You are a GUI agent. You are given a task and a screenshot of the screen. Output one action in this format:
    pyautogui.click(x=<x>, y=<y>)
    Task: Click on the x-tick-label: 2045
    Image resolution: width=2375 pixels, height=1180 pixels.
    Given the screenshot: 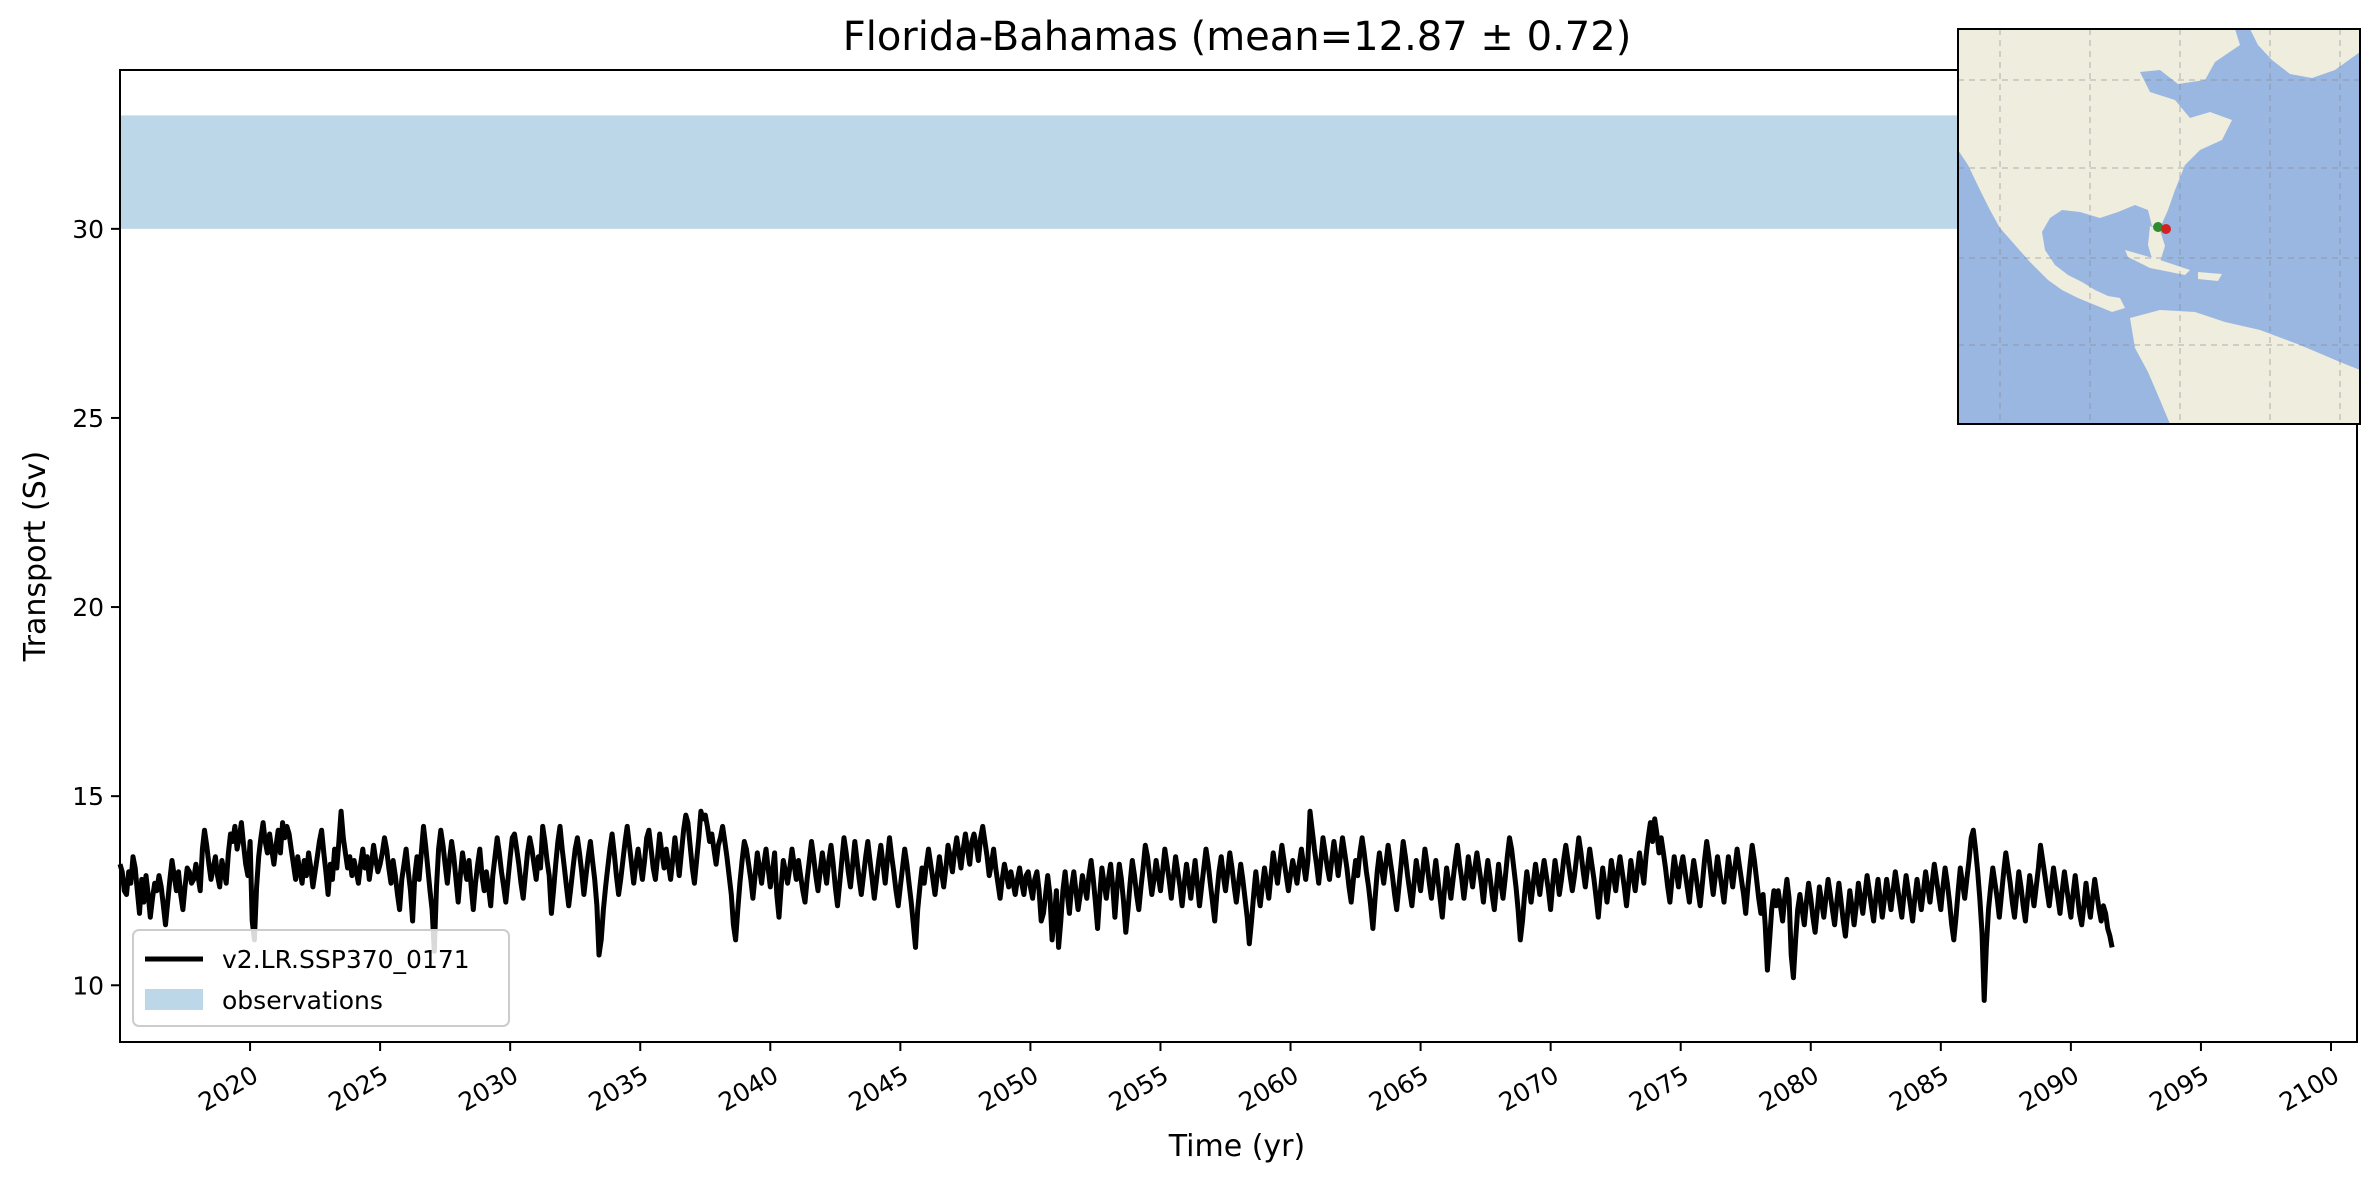 What is the action you would take?
    pyautogui.click(x=879, y=1088)
    